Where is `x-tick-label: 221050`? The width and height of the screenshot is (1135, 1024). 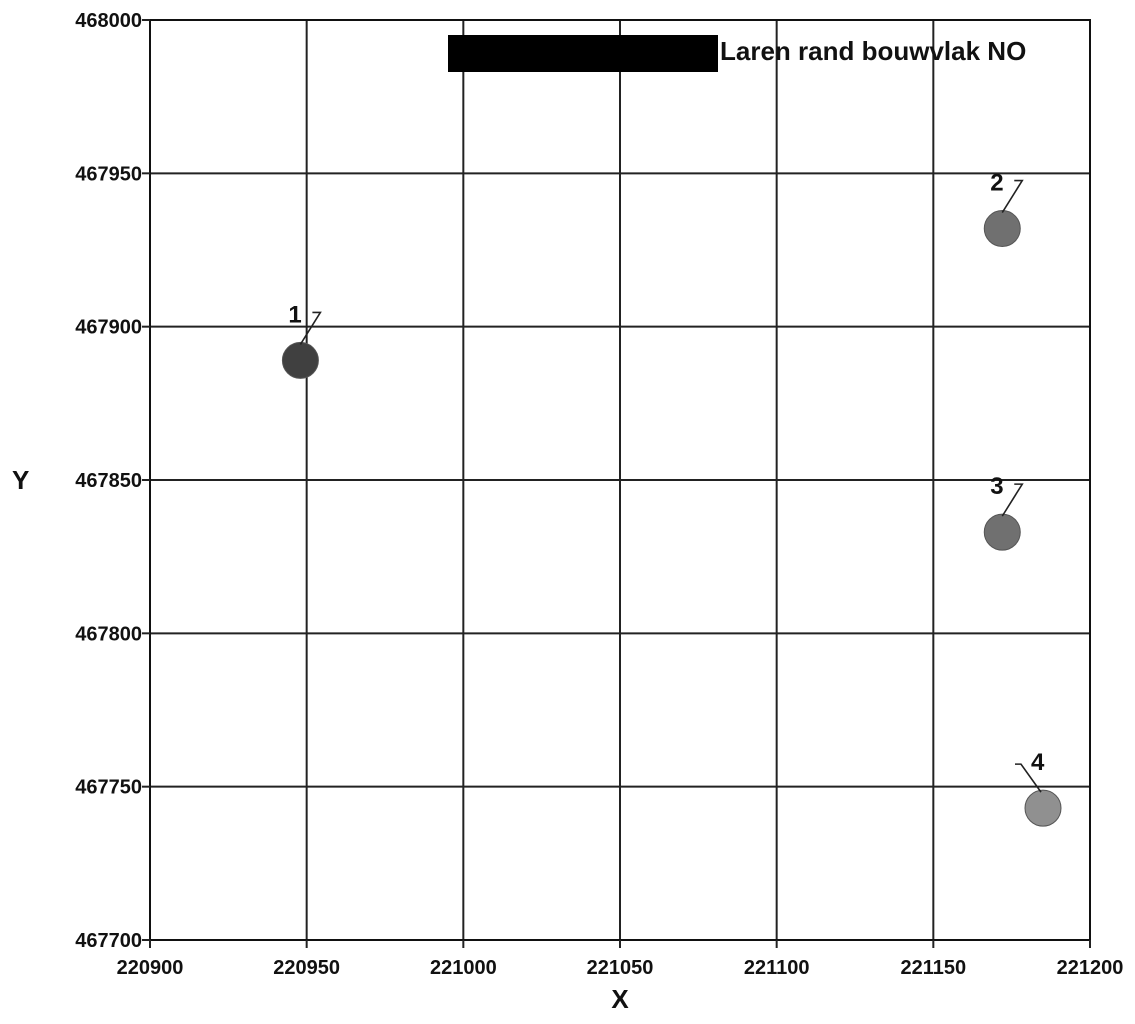
x-tick-label: 221050 is located at coordinates (620, 968).